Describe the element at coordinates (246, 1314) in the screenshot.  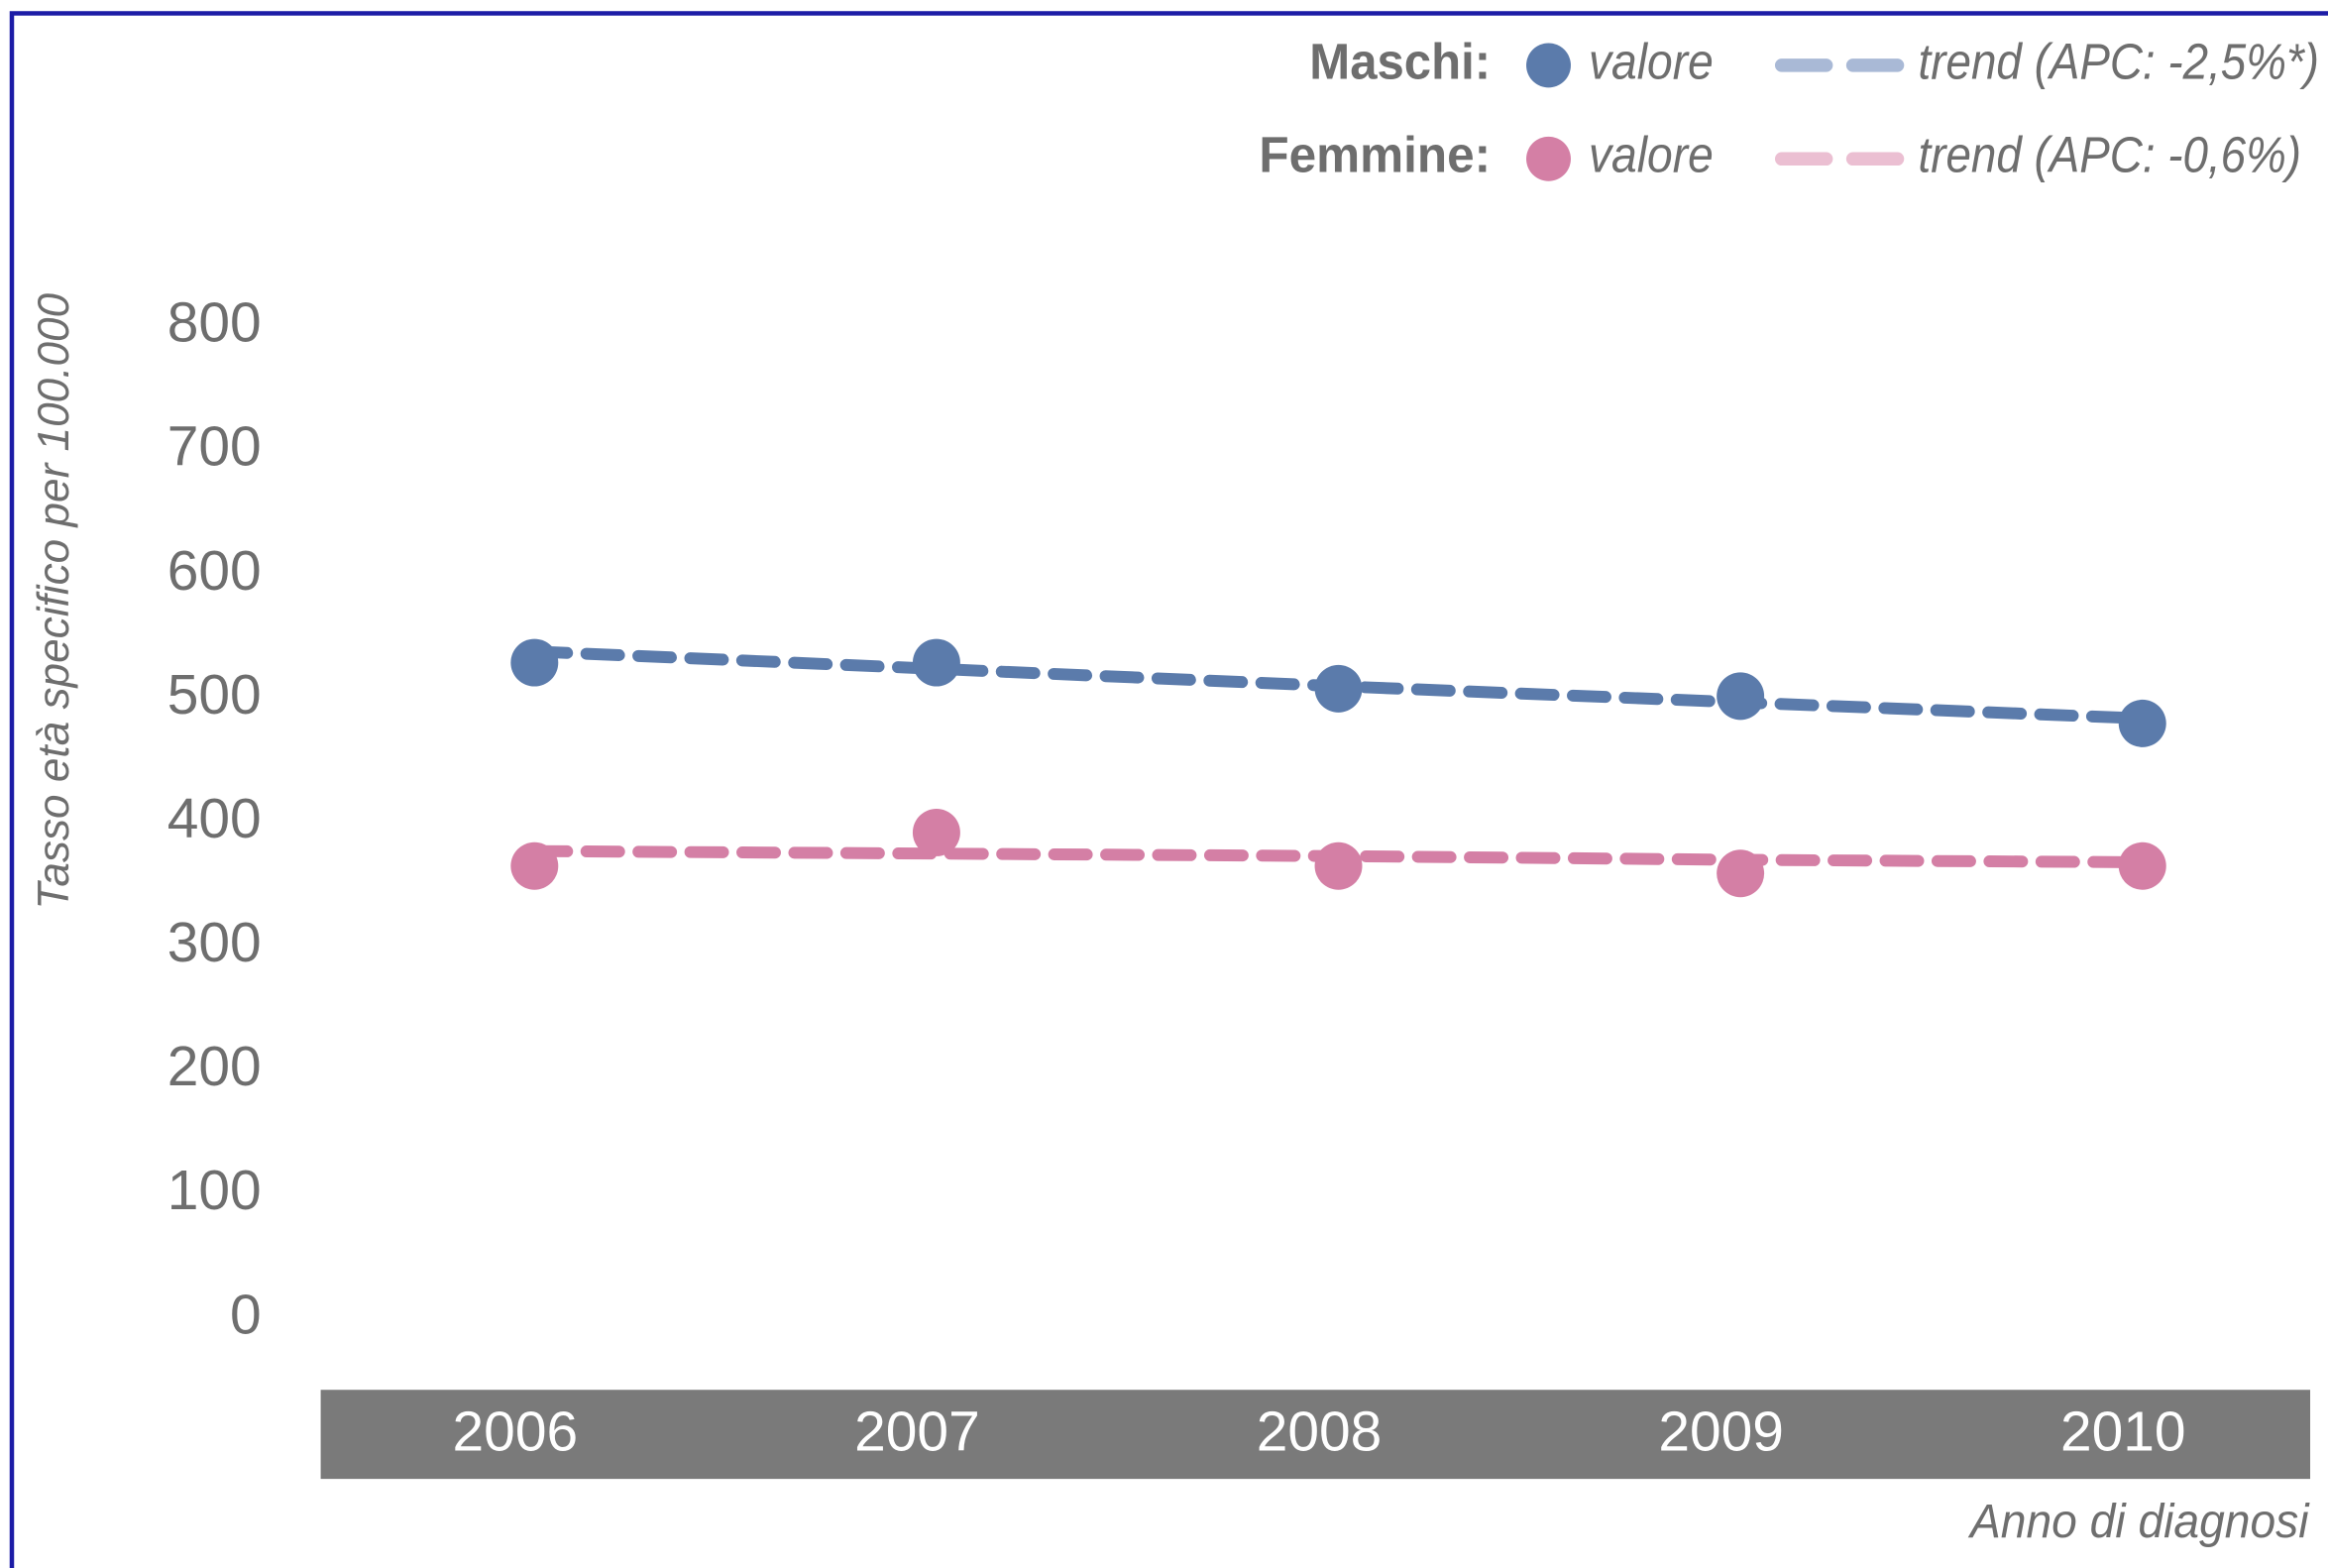
I see `y-tick-label: 0` at that location.